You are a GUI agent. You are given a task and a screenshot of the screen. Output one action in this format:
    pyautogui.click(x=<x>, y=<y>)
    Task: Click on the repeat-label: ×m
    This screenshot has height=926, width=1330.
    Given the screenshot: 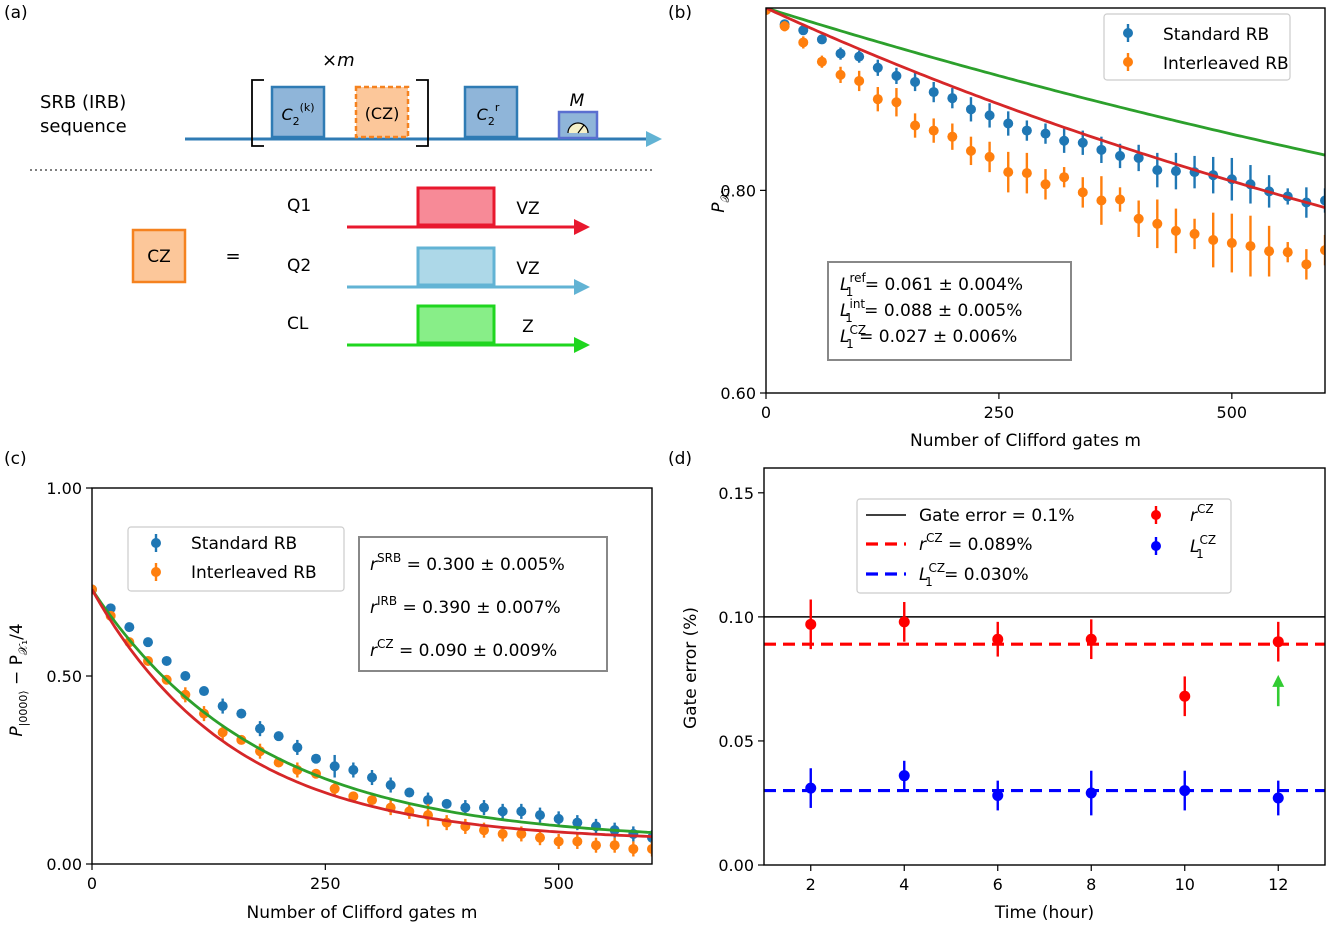 What is the action you would take?
    pyautogui.click(x=338, y=60)
    